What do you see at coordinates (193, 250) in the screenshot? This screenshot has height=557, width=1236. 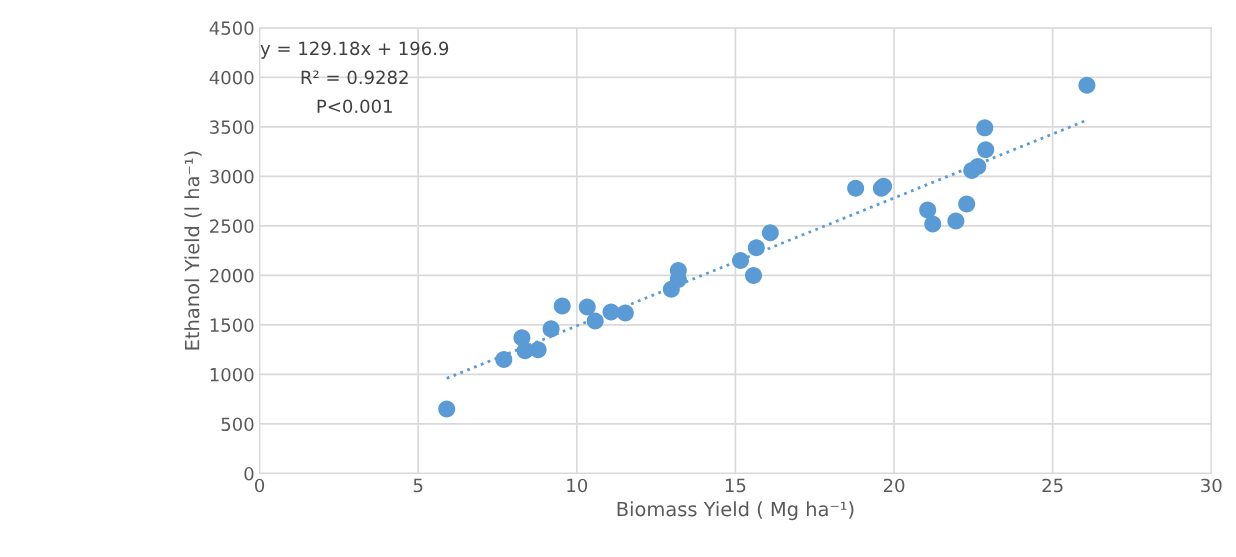 I see `y-axis-title: Ethanol Yield (l ha⁻¹)` at bounding box center [193, 250].